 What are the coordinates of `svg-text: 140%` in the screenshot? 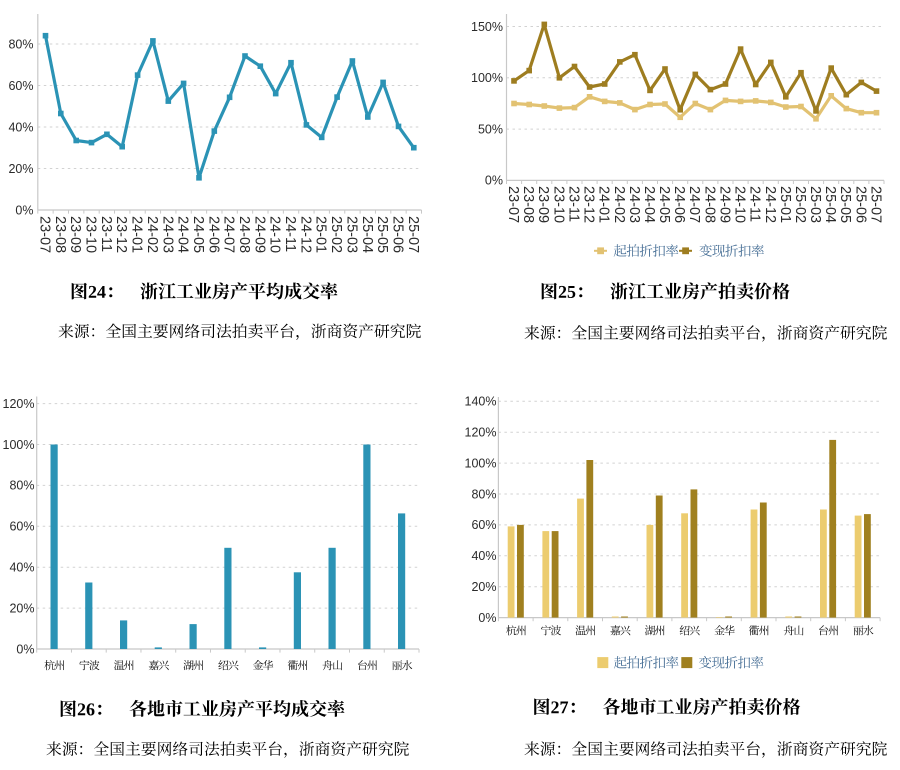 It's located at (481, 402).